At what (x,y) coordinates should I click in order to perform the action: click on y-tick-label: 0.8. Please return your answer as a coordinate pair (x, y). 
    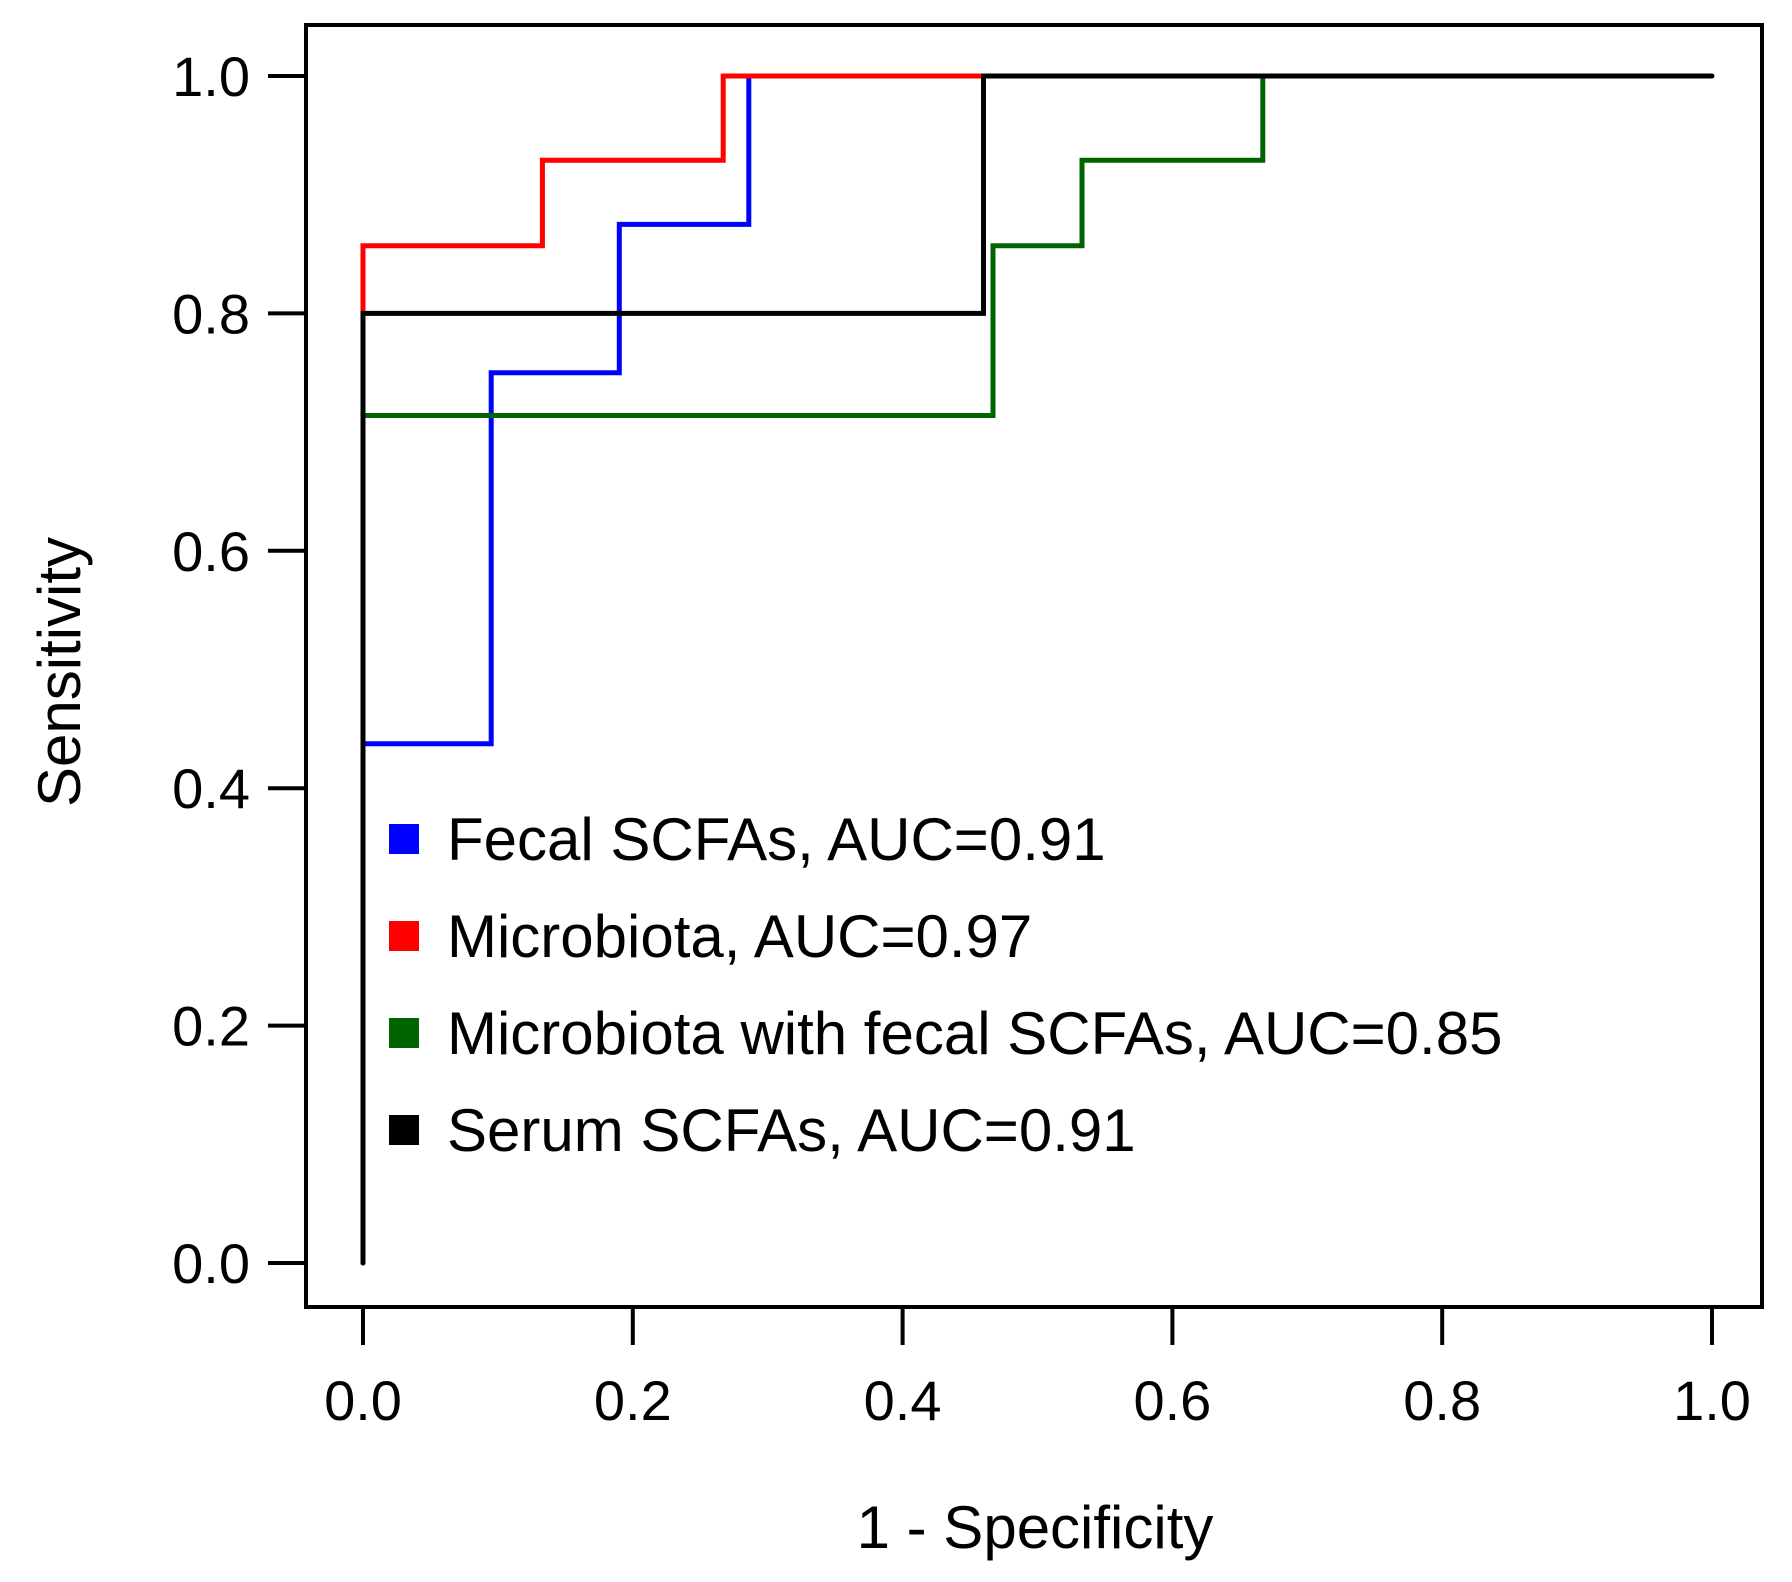
    Looking at the image, I should click on (211, 313).